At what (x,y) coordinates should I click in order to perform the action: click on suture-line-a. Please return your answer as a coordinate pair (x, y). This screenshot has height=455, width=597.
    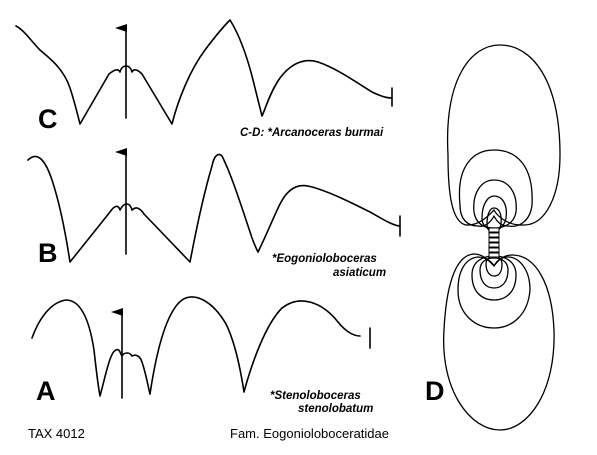
    Looking at the image, I should click on (196, 346).